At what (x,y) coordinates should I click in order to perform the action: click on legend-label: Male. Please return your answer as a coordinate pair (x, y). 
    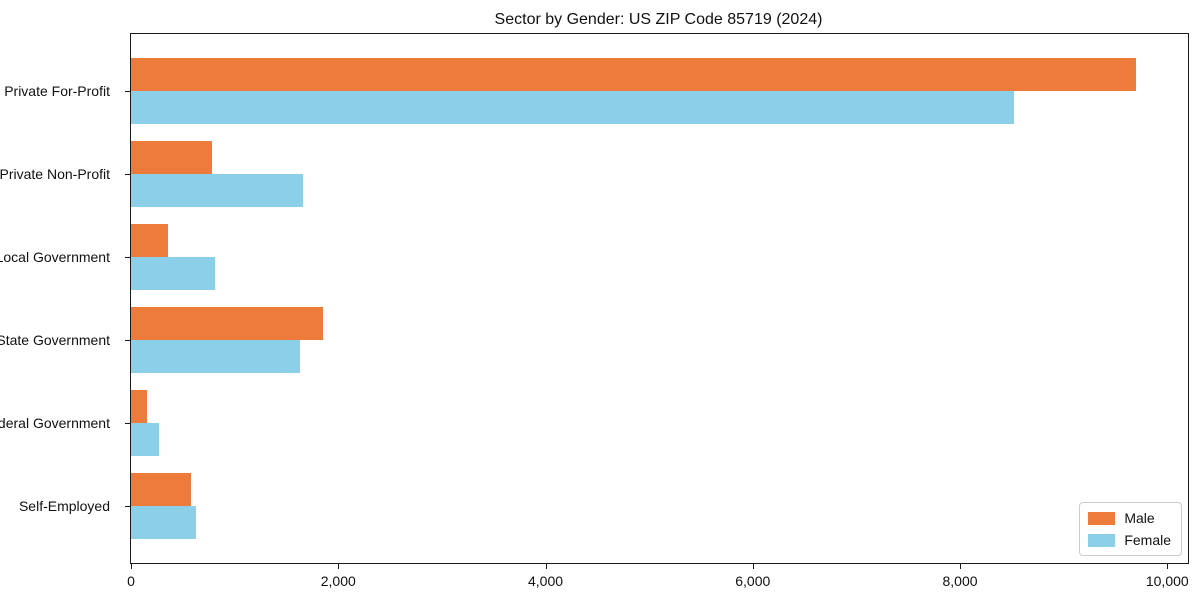
    Looking at the image, I should click on (1139, 518).